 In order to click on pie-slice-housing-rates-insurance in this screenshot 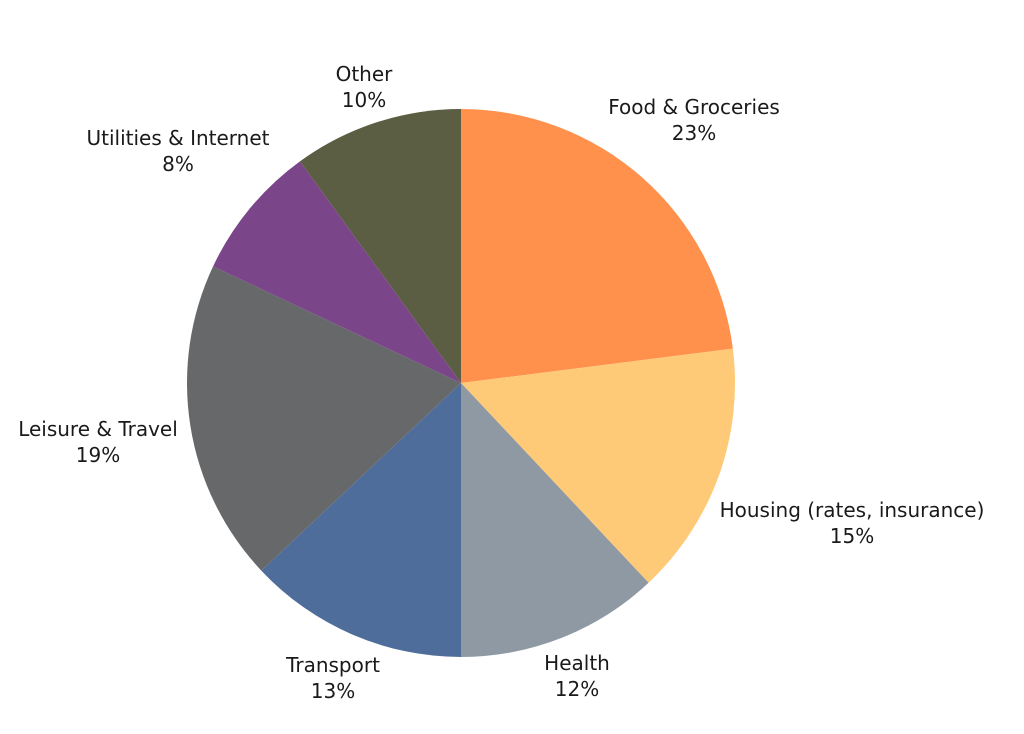, I will do `click(598, 465)`.